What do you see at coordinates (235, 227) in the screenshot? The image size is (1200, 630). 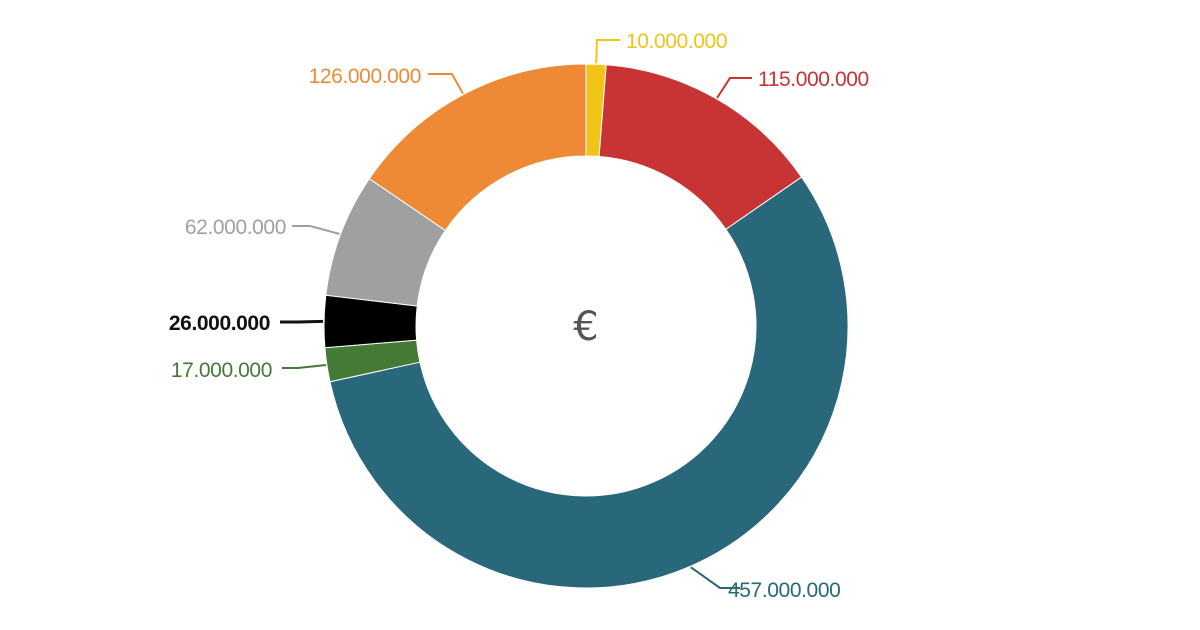 I see `data-label-6: 62.000.000` at bounding box center [235, 227].